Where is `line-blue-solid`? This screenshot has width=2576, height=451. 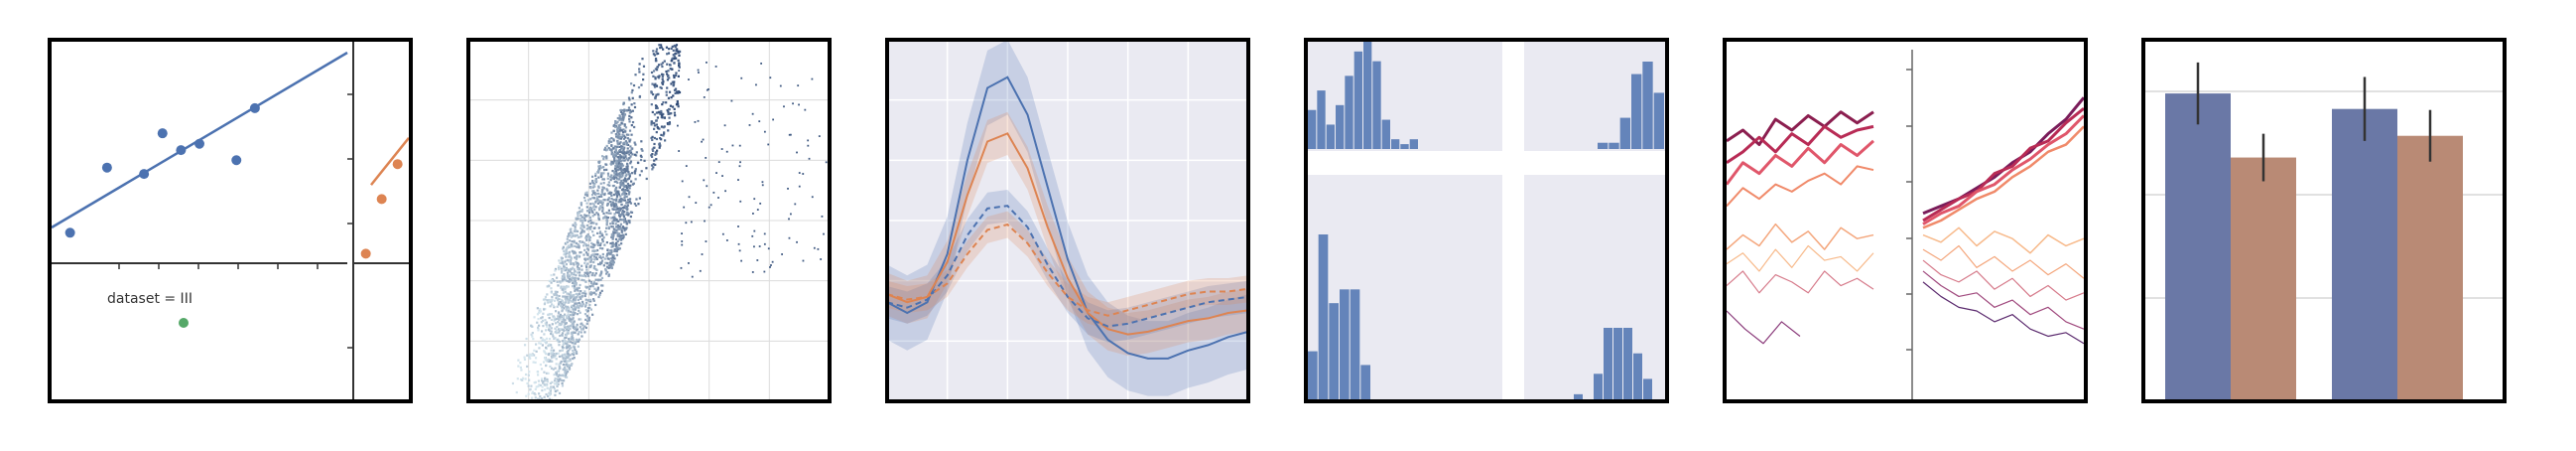 line-blue-solid is located at coordinates (1068, 217).